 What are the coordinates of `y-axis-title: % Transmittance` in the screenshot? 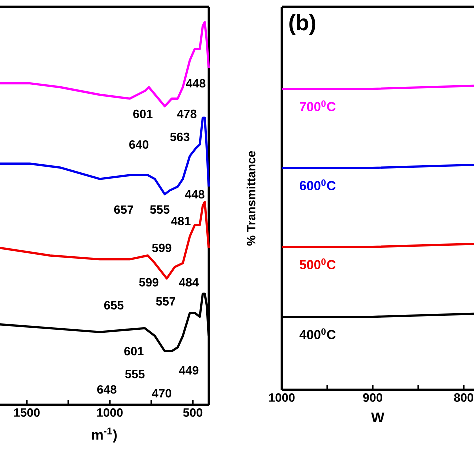 It's located at (251, 198).